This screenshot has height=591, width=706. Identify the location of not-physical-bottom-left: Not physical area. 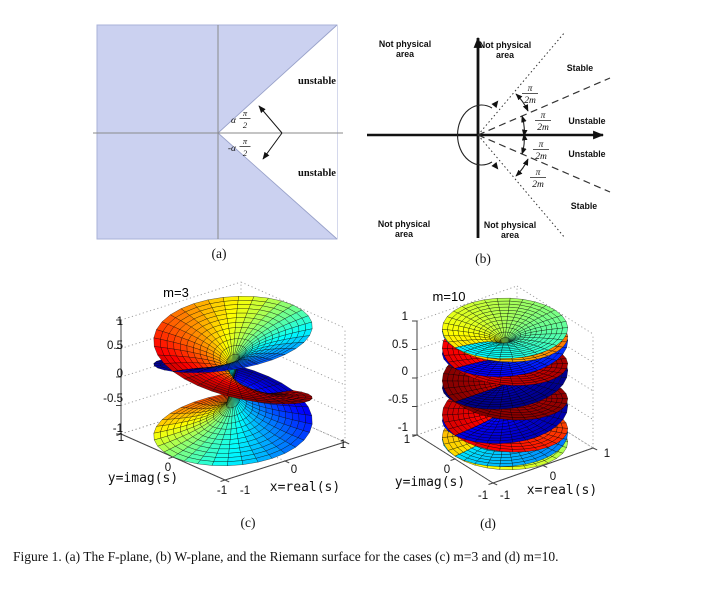
(404, 229).